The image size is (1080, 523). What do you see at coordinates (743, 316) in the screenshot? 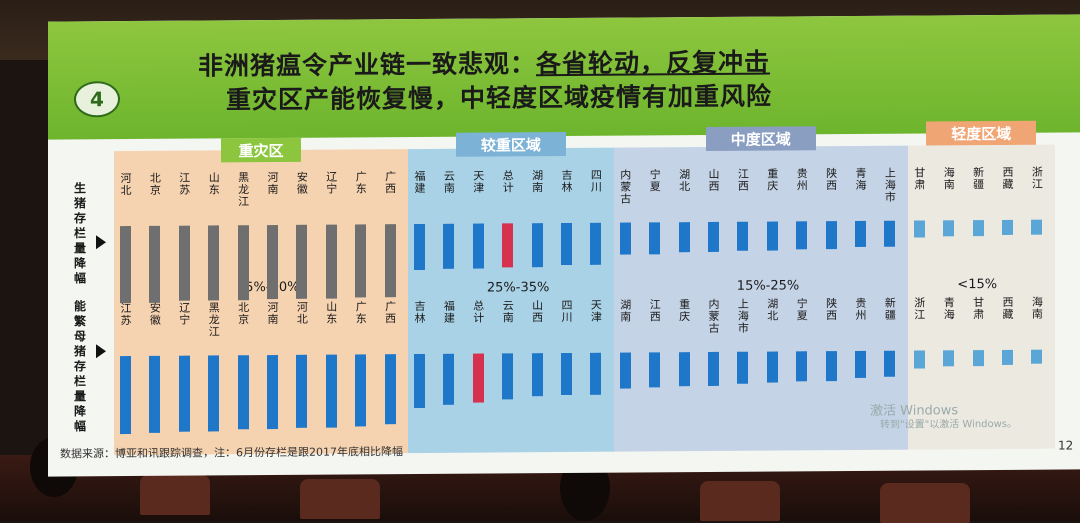
I see `province-label: 上 海 市` at bounding box center [743, 316].